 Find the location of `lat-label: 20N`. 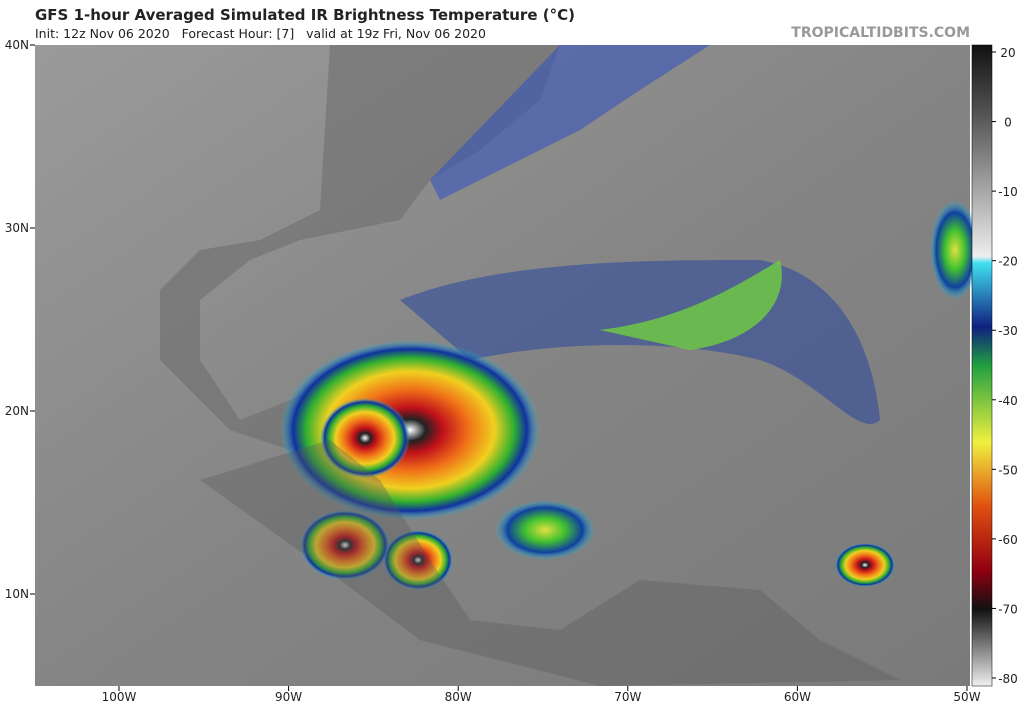

lat-label: 20N is located at coordinates (17, 411).